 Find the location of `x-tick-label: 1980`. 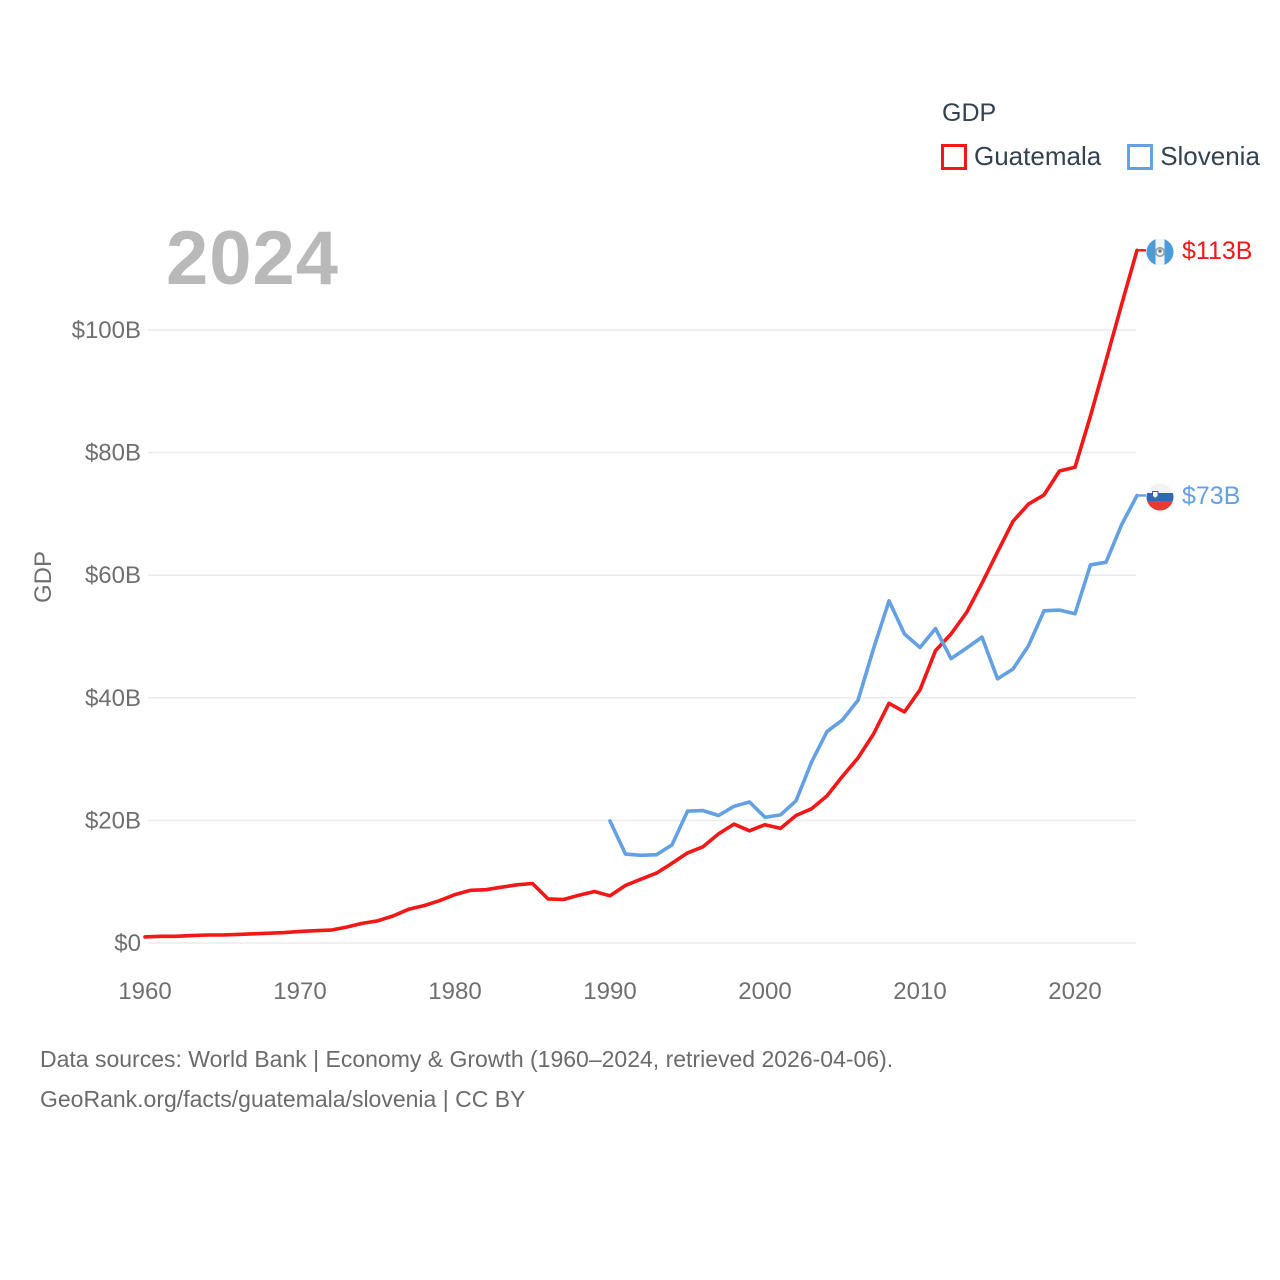

x-tick-label: 1980 is located at coordinates (454, 991).